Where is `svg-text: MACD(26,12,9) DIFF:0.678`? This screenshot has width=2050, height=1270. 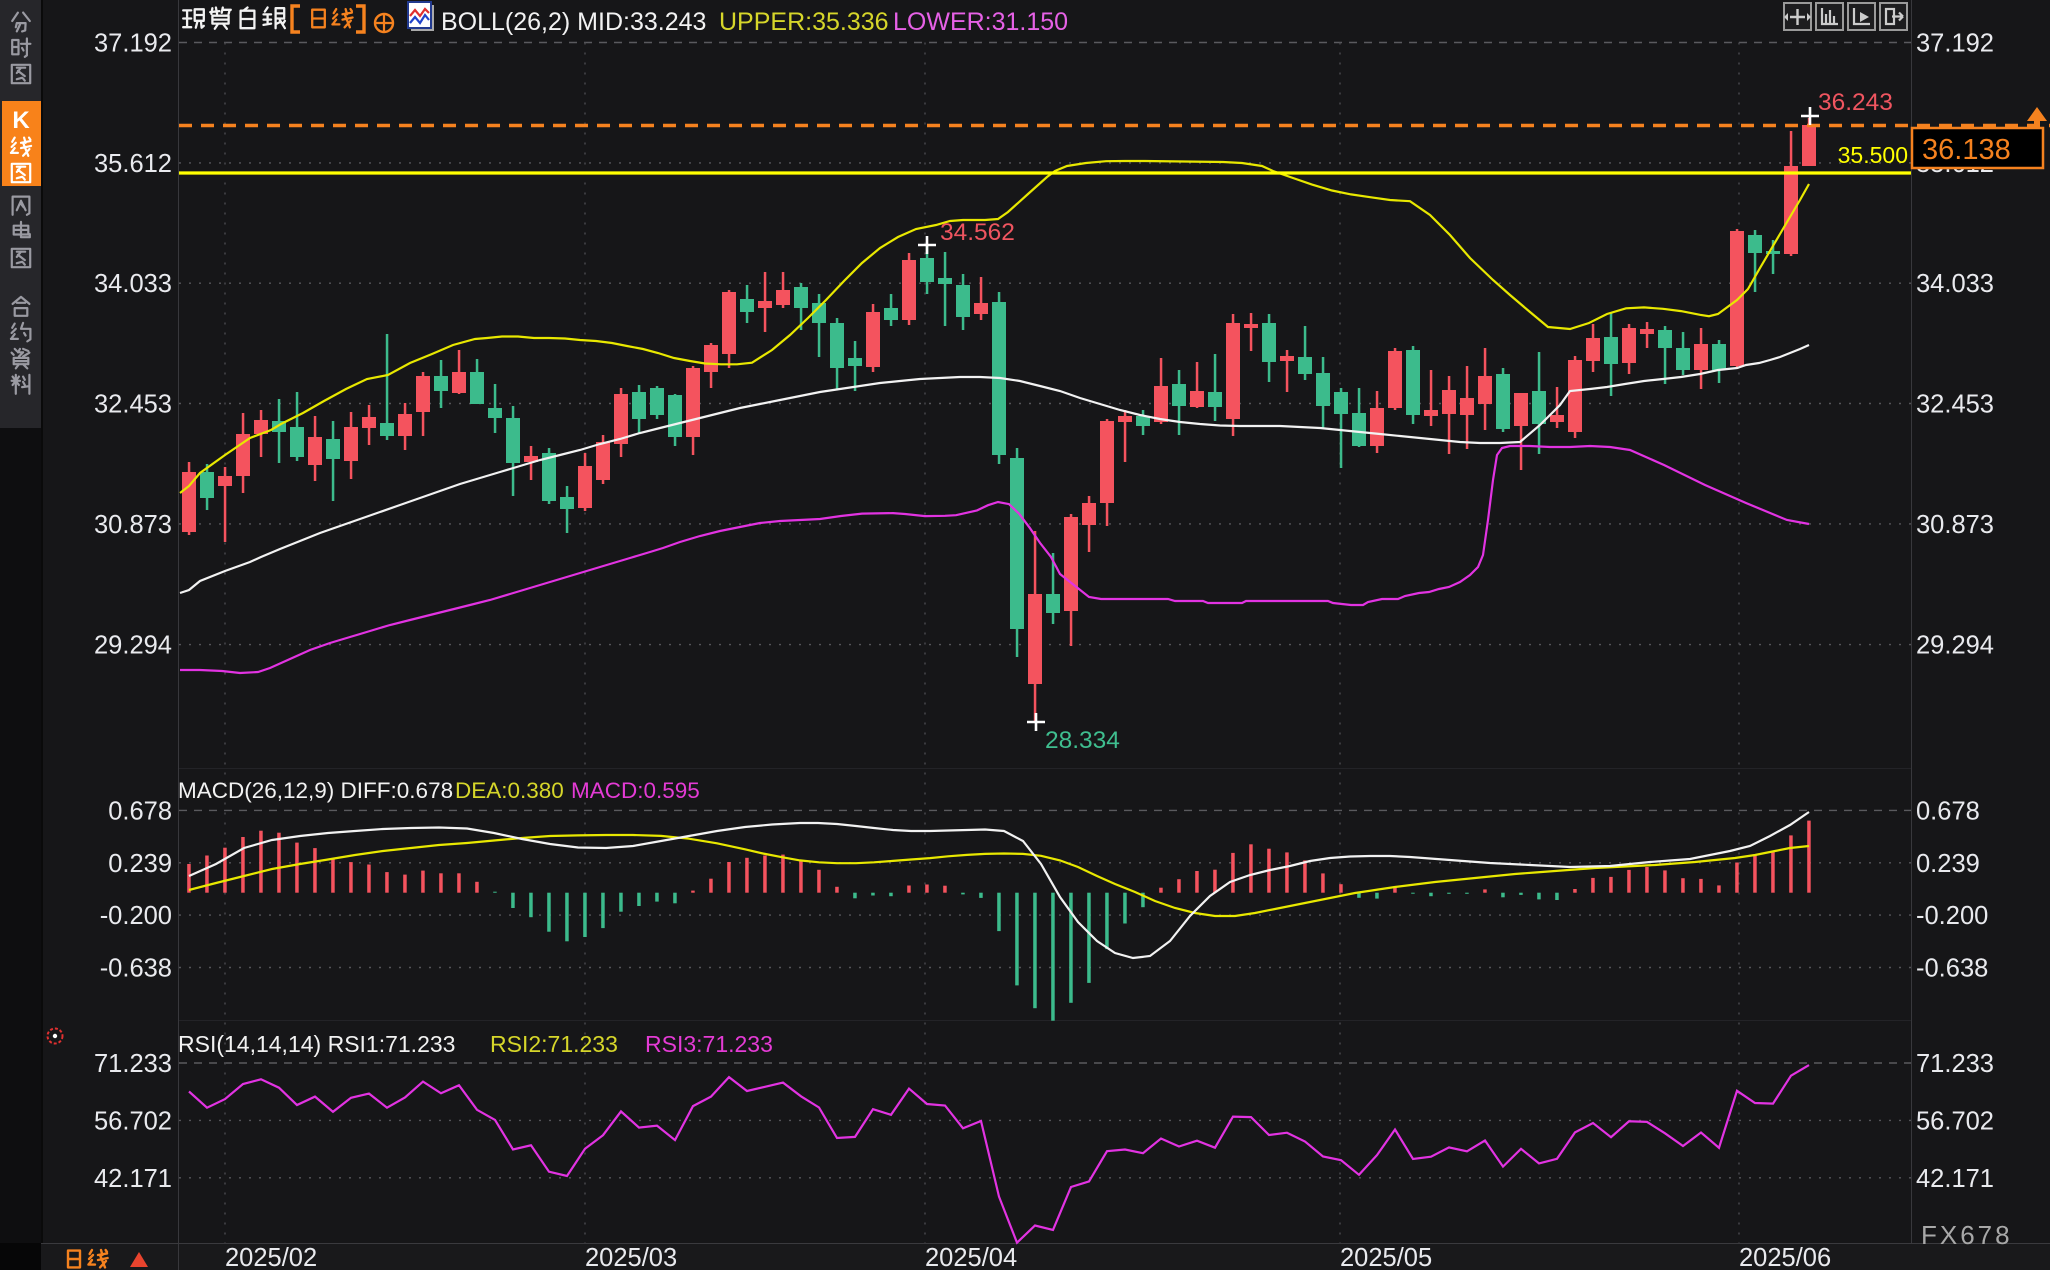 svg-text: MACD(26,12,9) DIFF:0.678 is located at coordinates (315, 790).